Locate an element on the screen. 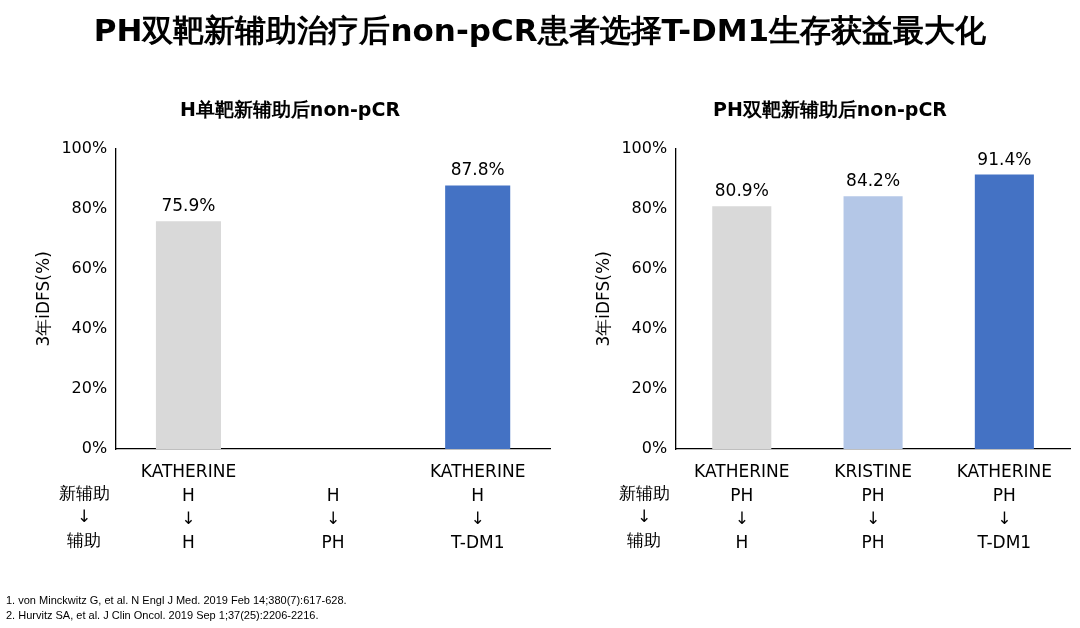 Image resolution: width=1080 pixels, height=628 pixels. text: 2. Hurvitz SA, et al. J Clin Oncol. 2019 Sep 1;37(25):2206-2216. is located at coordinates (163, 615).